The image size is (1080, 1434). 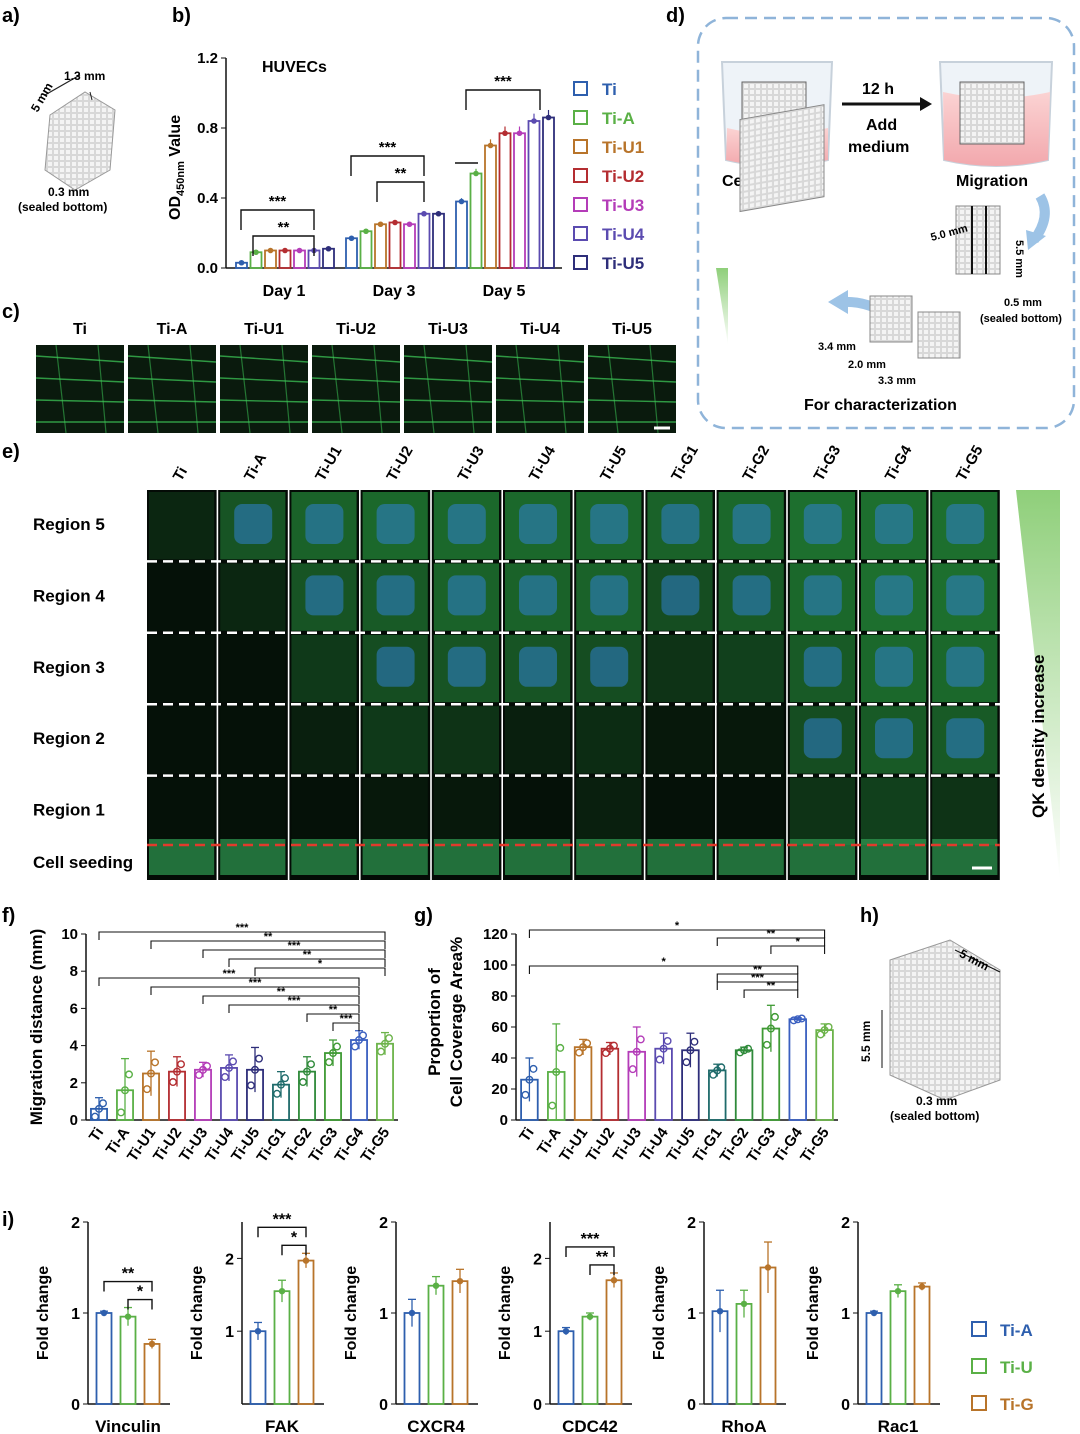 I want to click on x-tick-label: Day 5, so click(x=504, y=291).